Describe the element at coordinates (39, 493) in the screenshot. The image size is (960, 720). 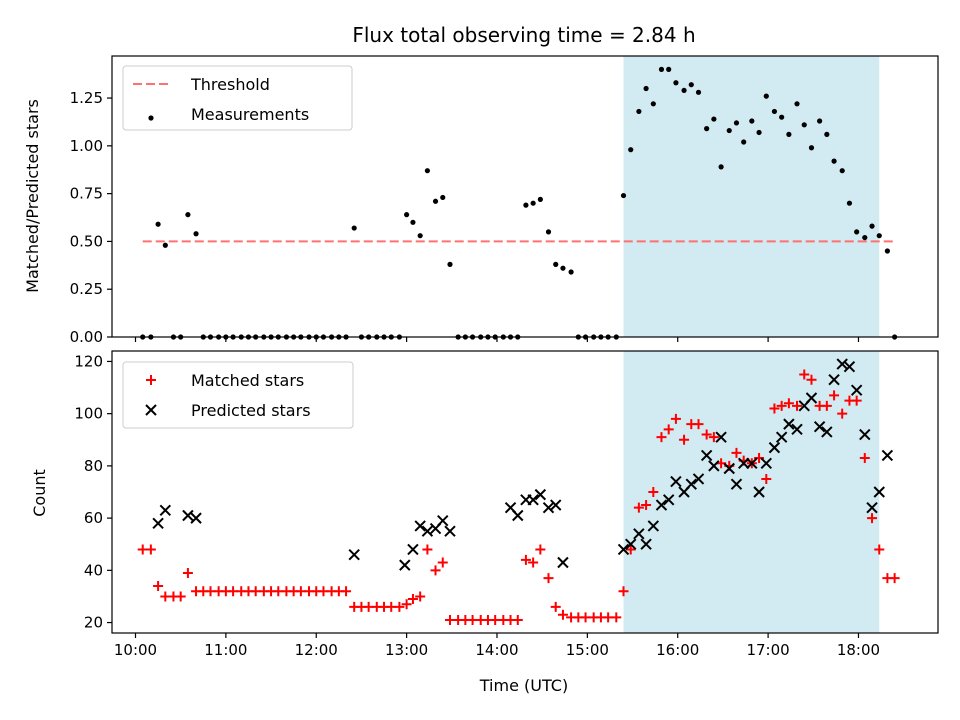
I see `bottom-y-axis-label: Count` at that location.